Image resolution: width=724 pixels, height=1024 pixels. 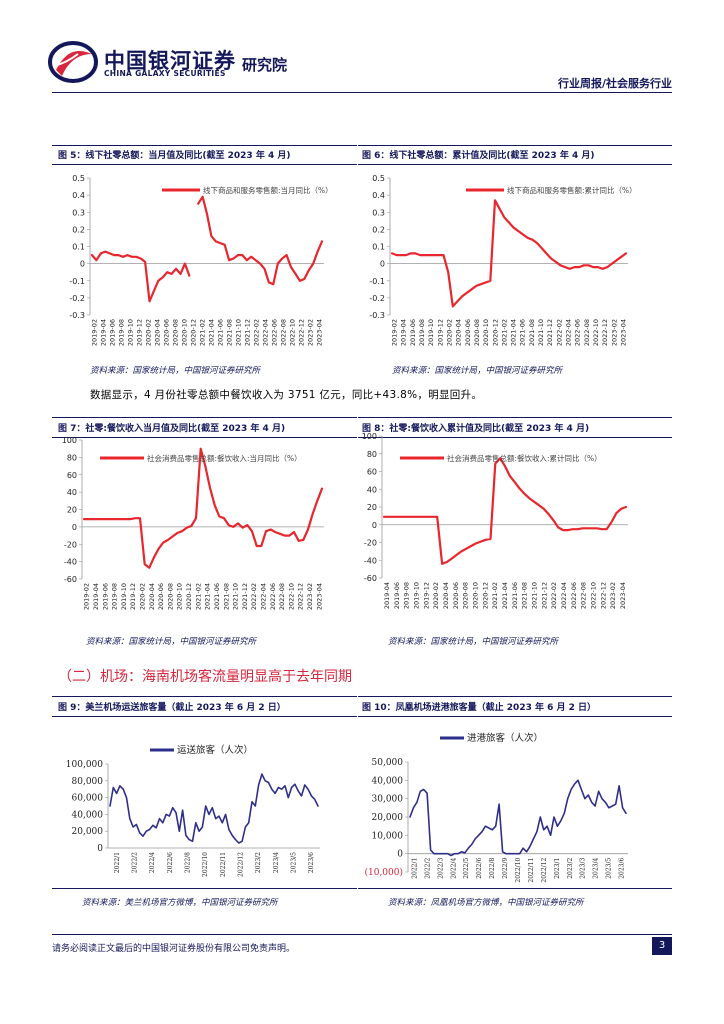 I want to click on fig6-x-tick-label: 2019-06, so click(x=413, y=332).